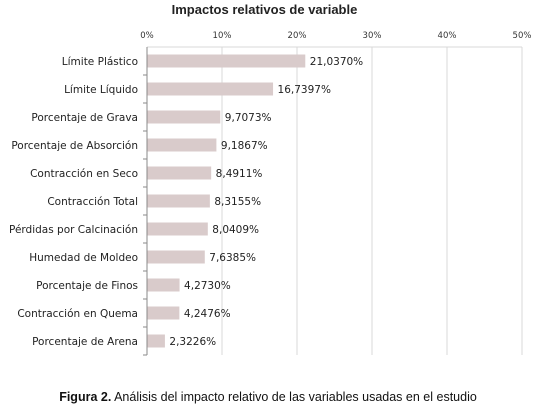 The width and height of the screenshot is (536, 408). Describe the element at coordinates (447, 36) in the screenshot. I see `x-tick-label: 40%` at that location.